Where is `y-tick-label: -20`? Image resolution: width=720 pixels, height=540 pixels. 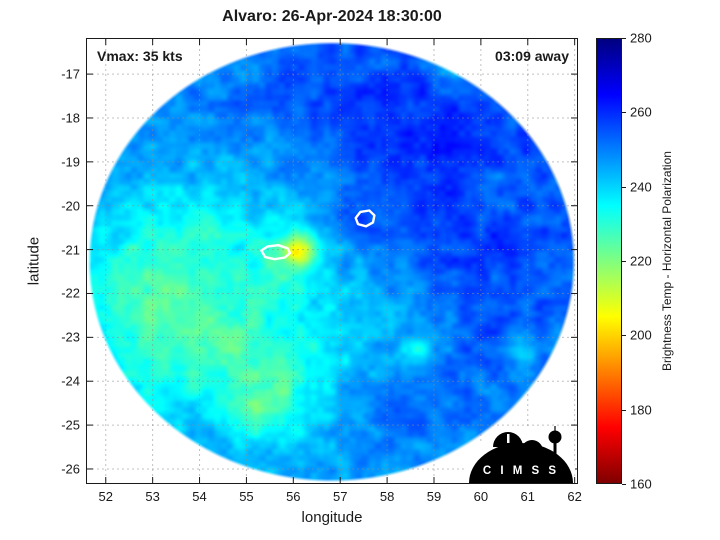
y-tick-label: -20 is located at coordinates (70, 206).